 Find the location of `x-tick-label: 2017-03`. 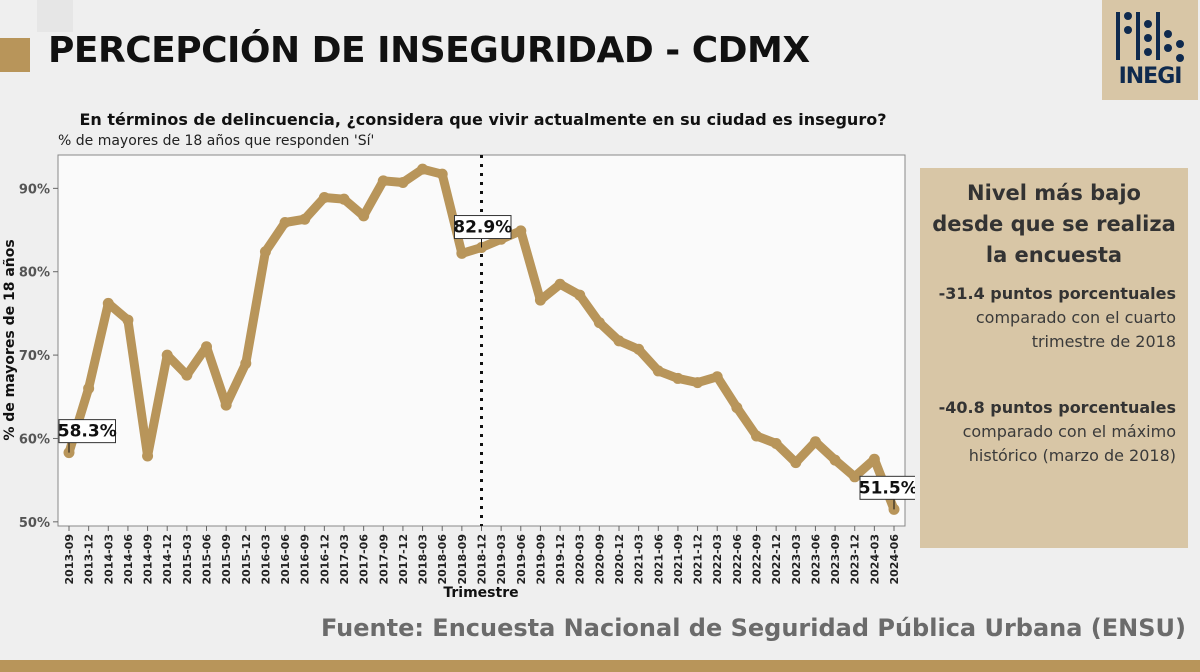

x-tick-label: 2017-03 is located at coordinates (344, 559).